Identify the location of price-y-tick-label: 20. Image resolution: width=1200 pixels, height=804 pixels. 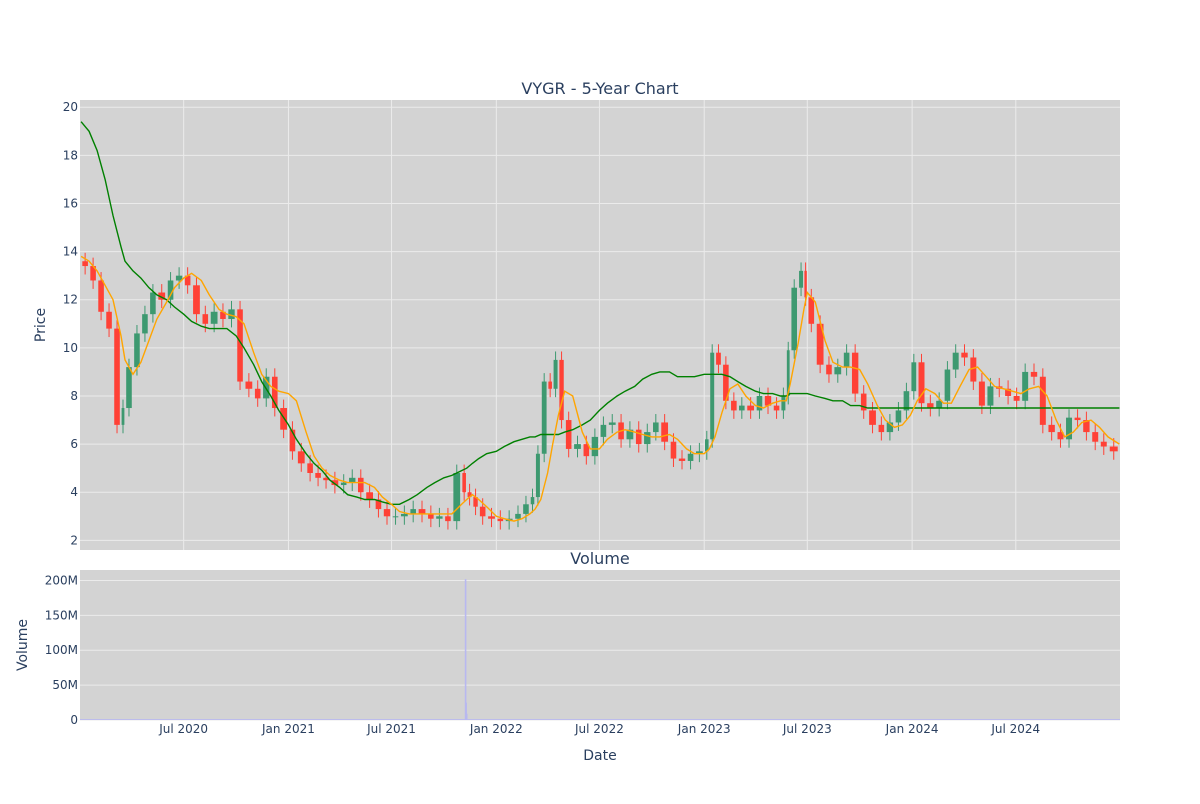
(70, 107).